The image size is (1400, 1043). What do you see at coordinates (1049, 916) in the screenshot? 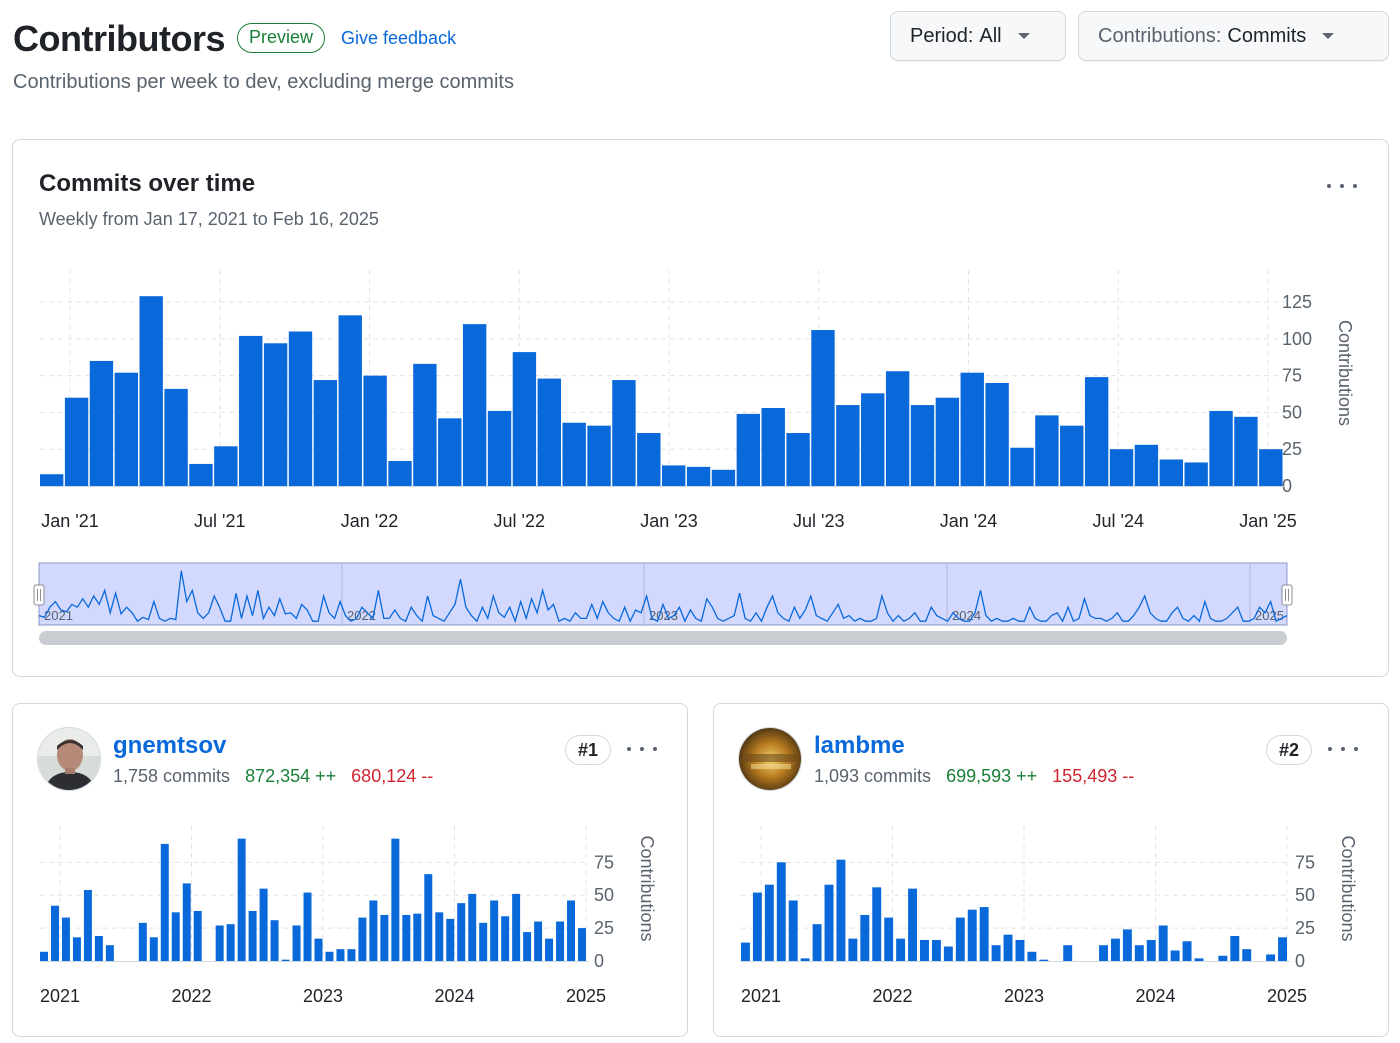
I see `contributor-bar-chart: 0 25 50 75 2021 2022 2023 2024 2025 Contributions` at bounding box center [1049, 916].